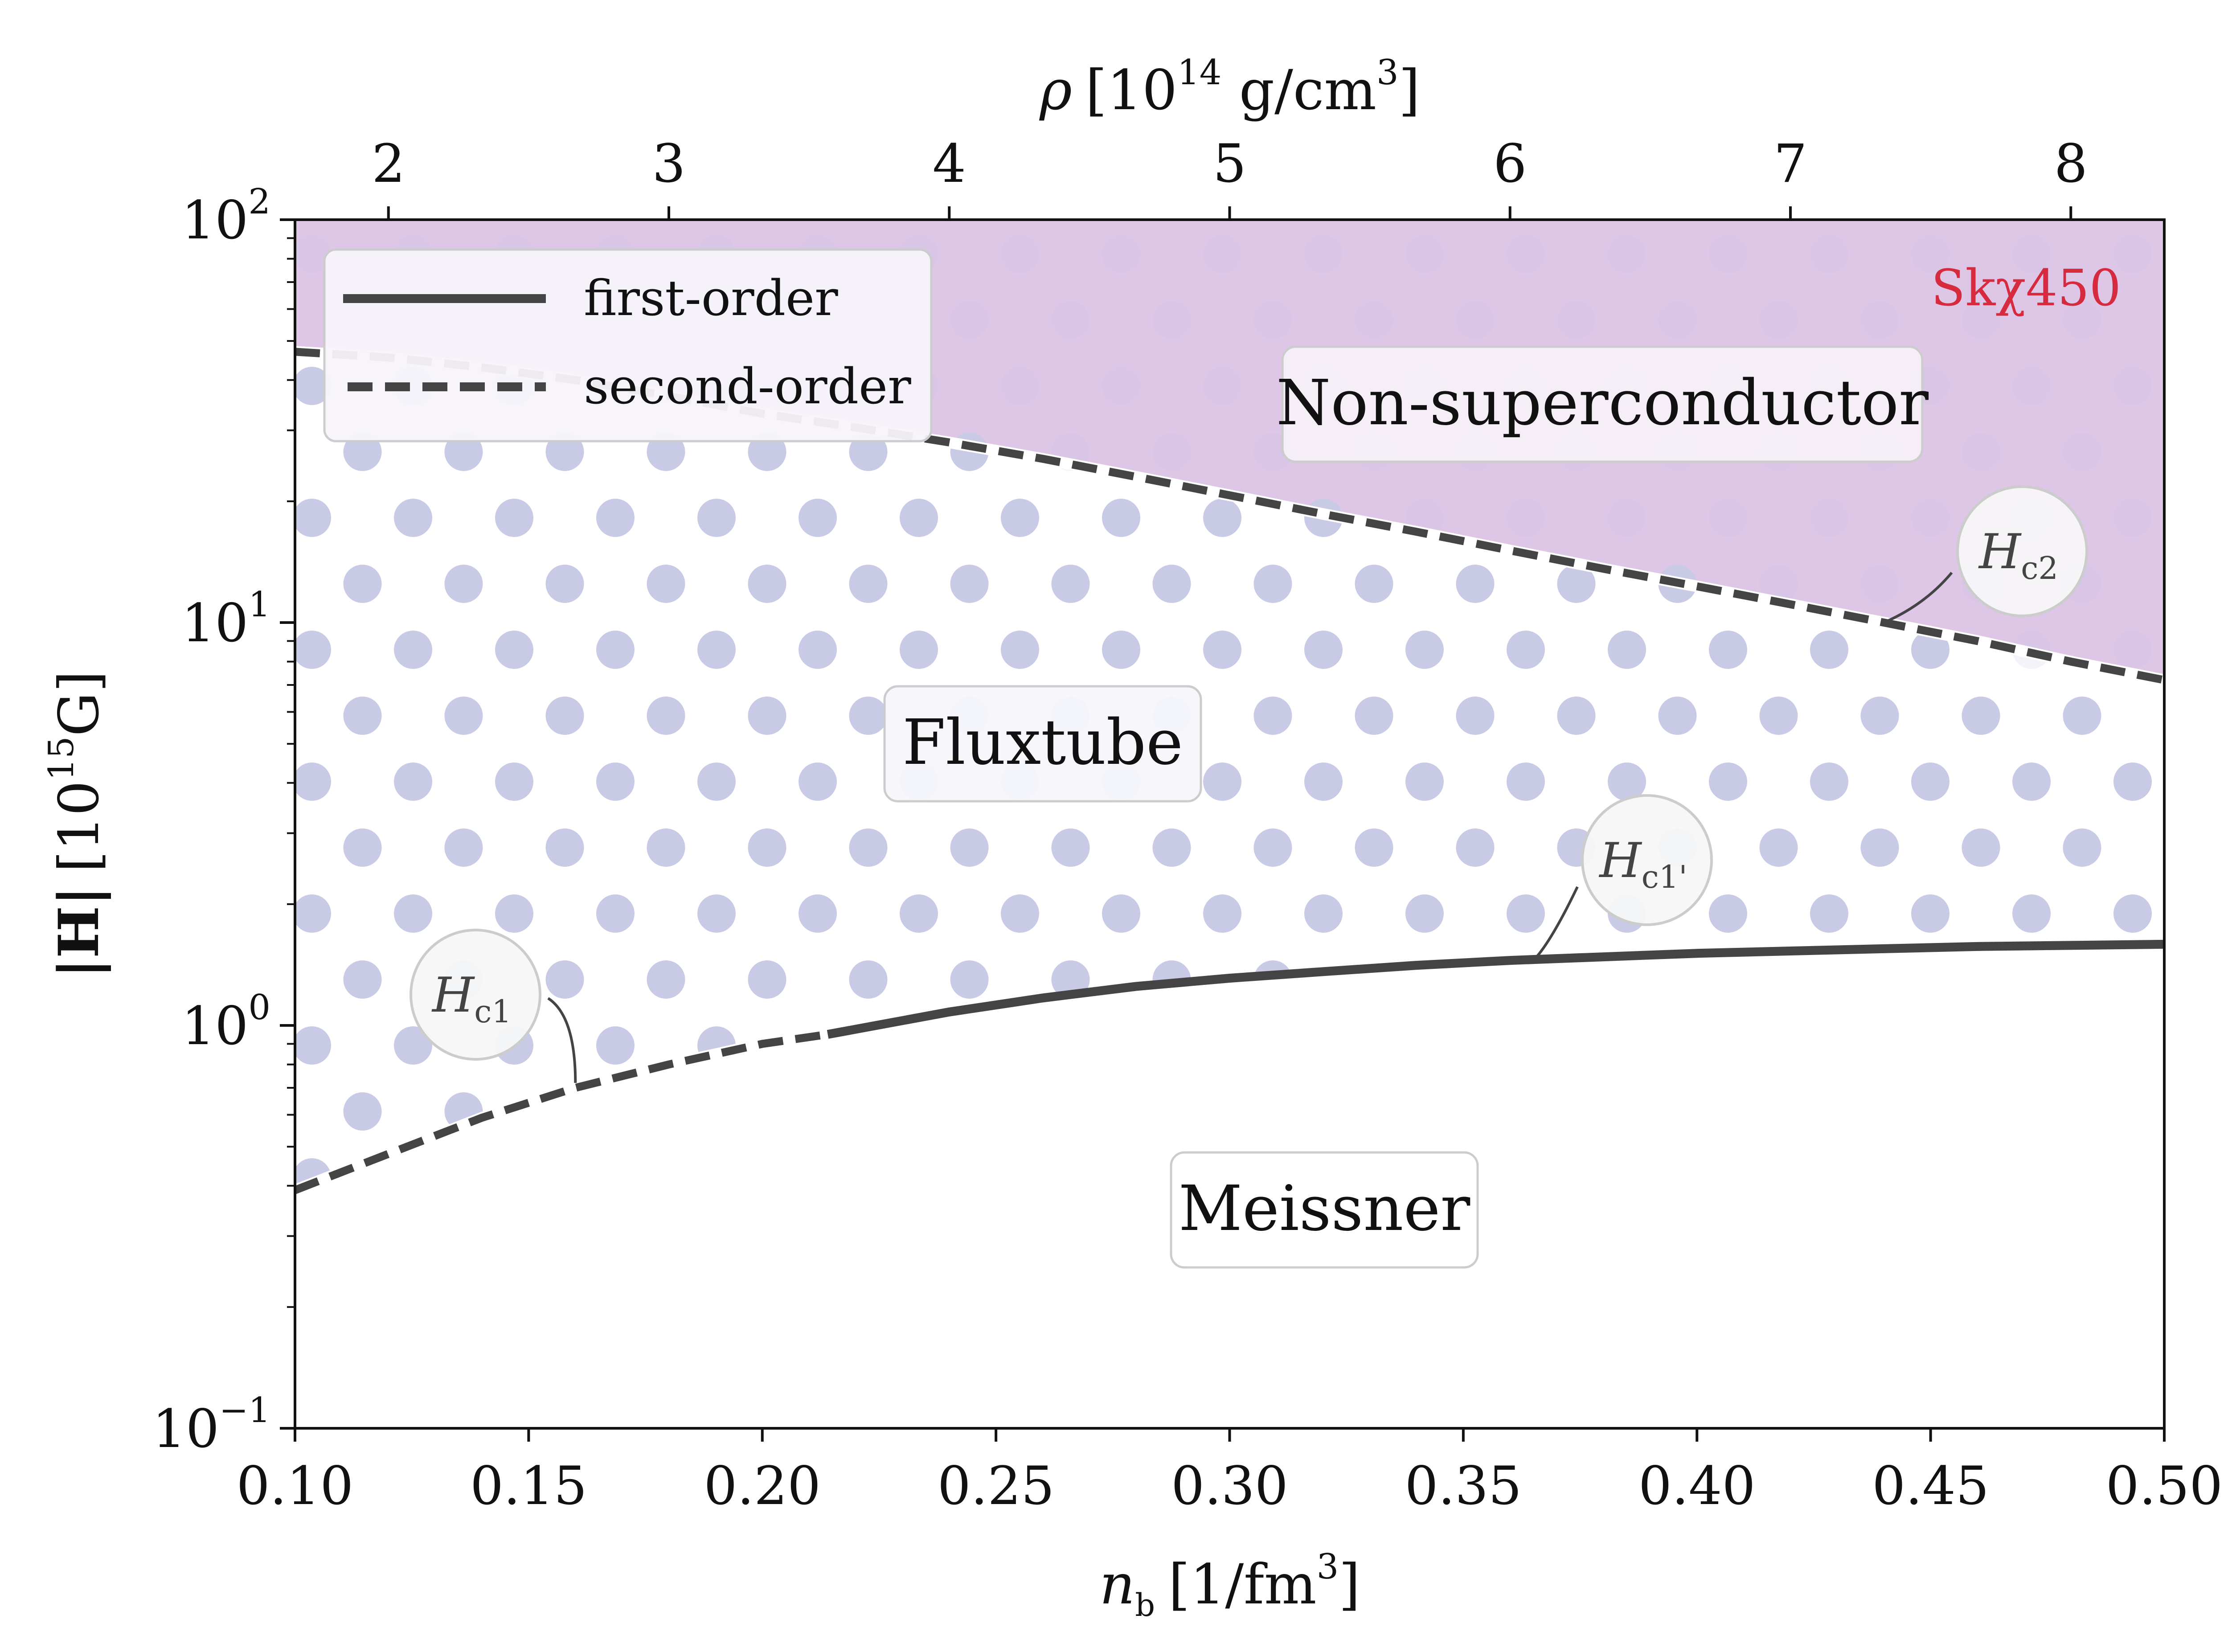 The height and width of the screenshot is (1652, 2228). I want to click on hc1-second-order-curve, so click(561, 1112).